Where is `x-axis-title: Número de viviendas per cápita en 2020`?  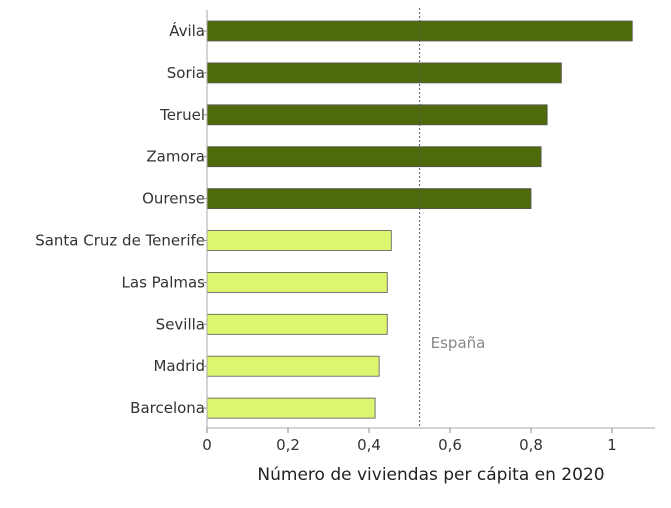
x-axis-title: Número de viviendas per cápita en 2020 is located at coordinates (430, 475).